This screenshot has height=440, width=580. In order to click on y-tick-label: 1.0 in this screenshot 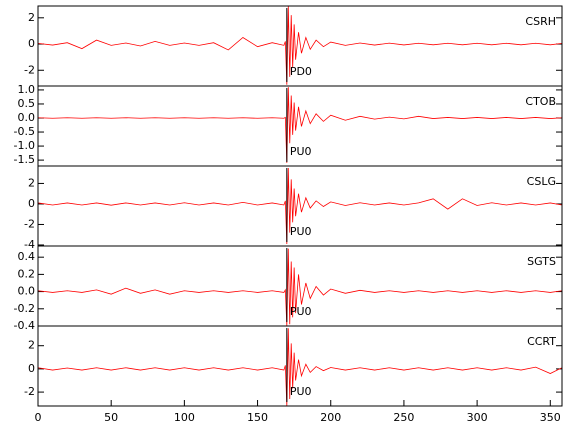, I will do `click(27, 89)`.